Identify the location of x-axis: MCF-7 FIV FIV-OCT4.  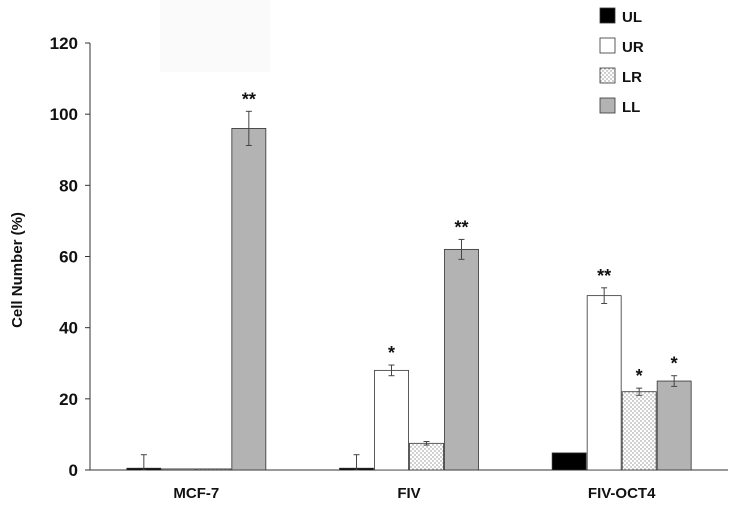
(409, 485).